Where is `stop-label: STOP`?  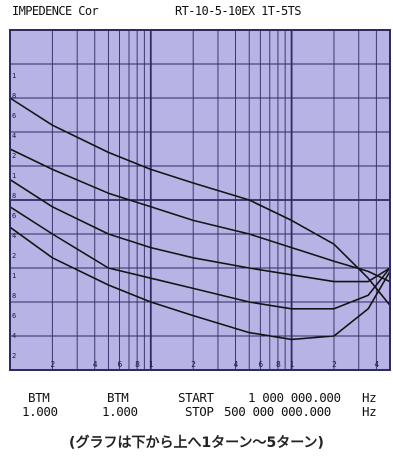
stop-label: STOP is located at coordinates (199, 411).